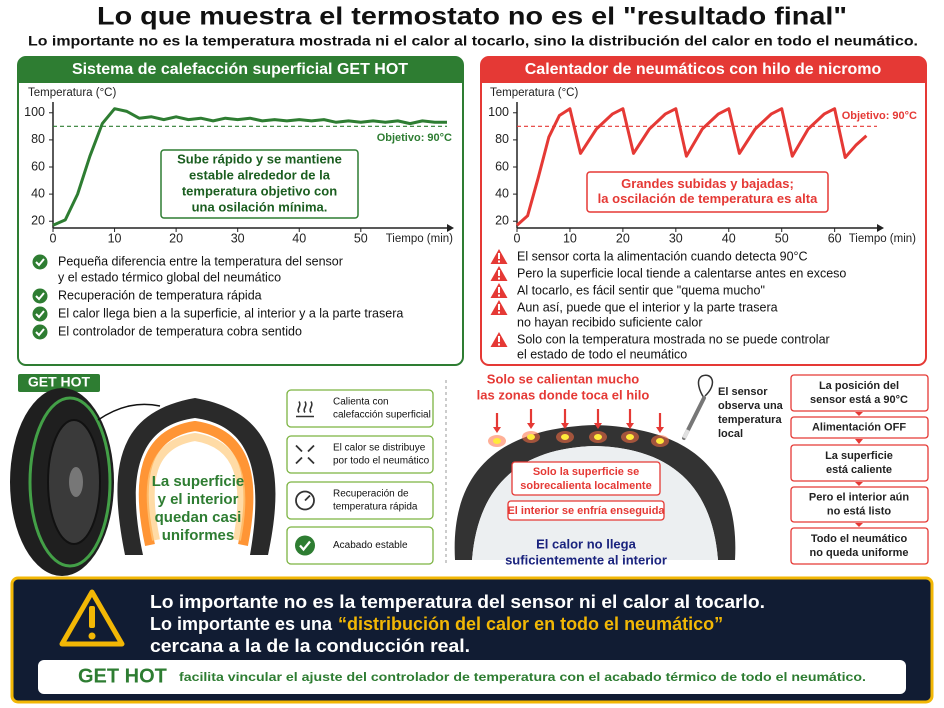  I want to click on y-axis-label: Temperatura (°C), so click(534, 93).